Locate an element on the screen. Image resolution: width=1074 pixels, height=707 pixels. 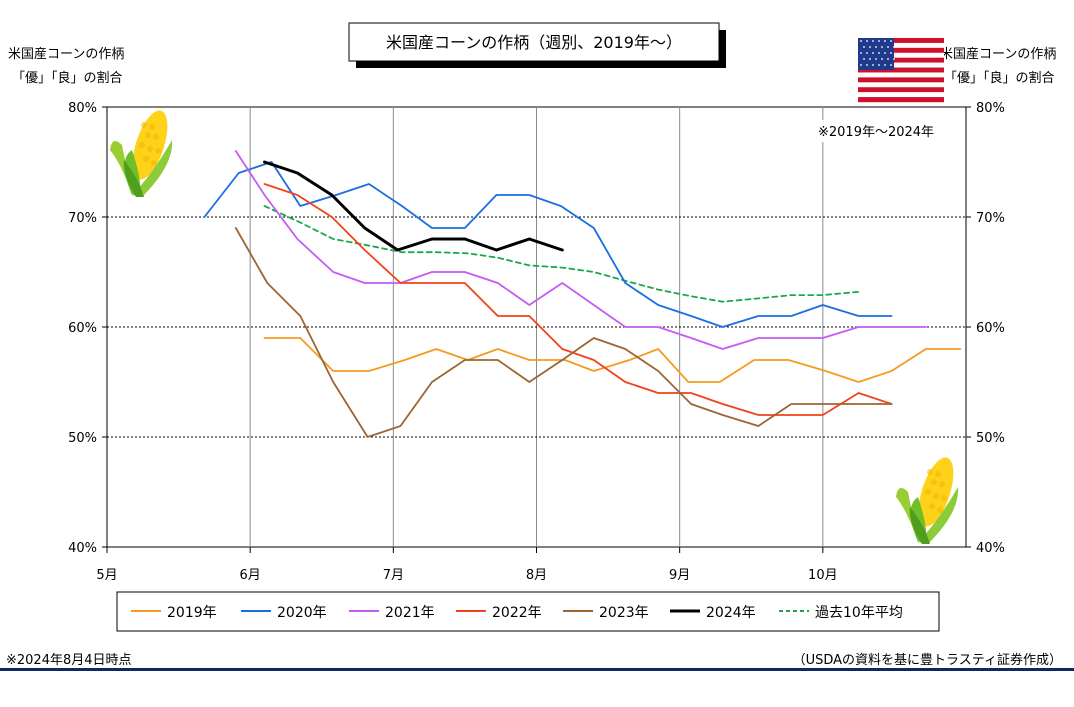
series-line-2019年 is located at coordinates (612, 360).